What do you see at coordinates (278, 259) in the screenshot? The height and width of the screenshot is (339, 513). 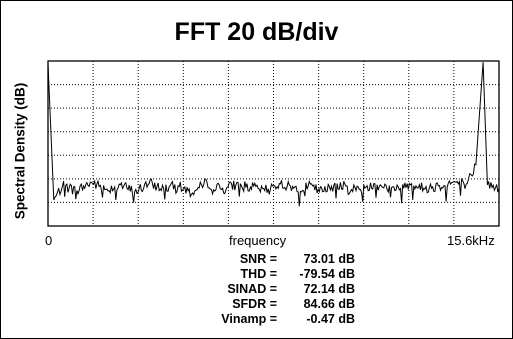 I see `stat-row-snr: SNR = 73.01 dB` at bounding box center [278, 259].